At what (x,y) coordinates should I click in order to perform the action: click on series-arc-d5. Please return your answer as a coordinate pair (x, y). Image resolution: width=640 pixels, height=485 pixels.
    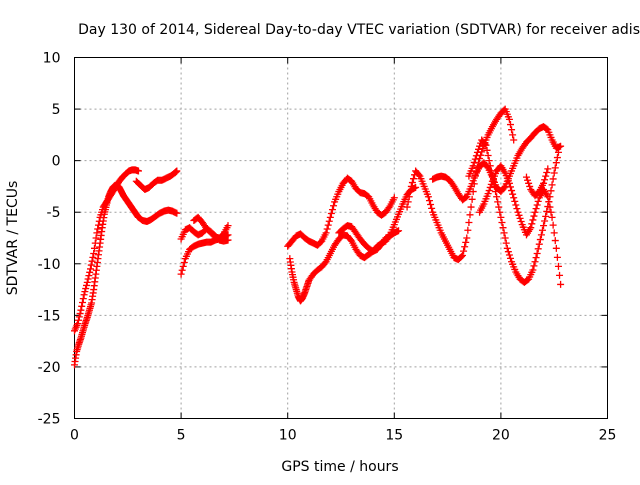
    Looking at the image, I should click on (537, 182).